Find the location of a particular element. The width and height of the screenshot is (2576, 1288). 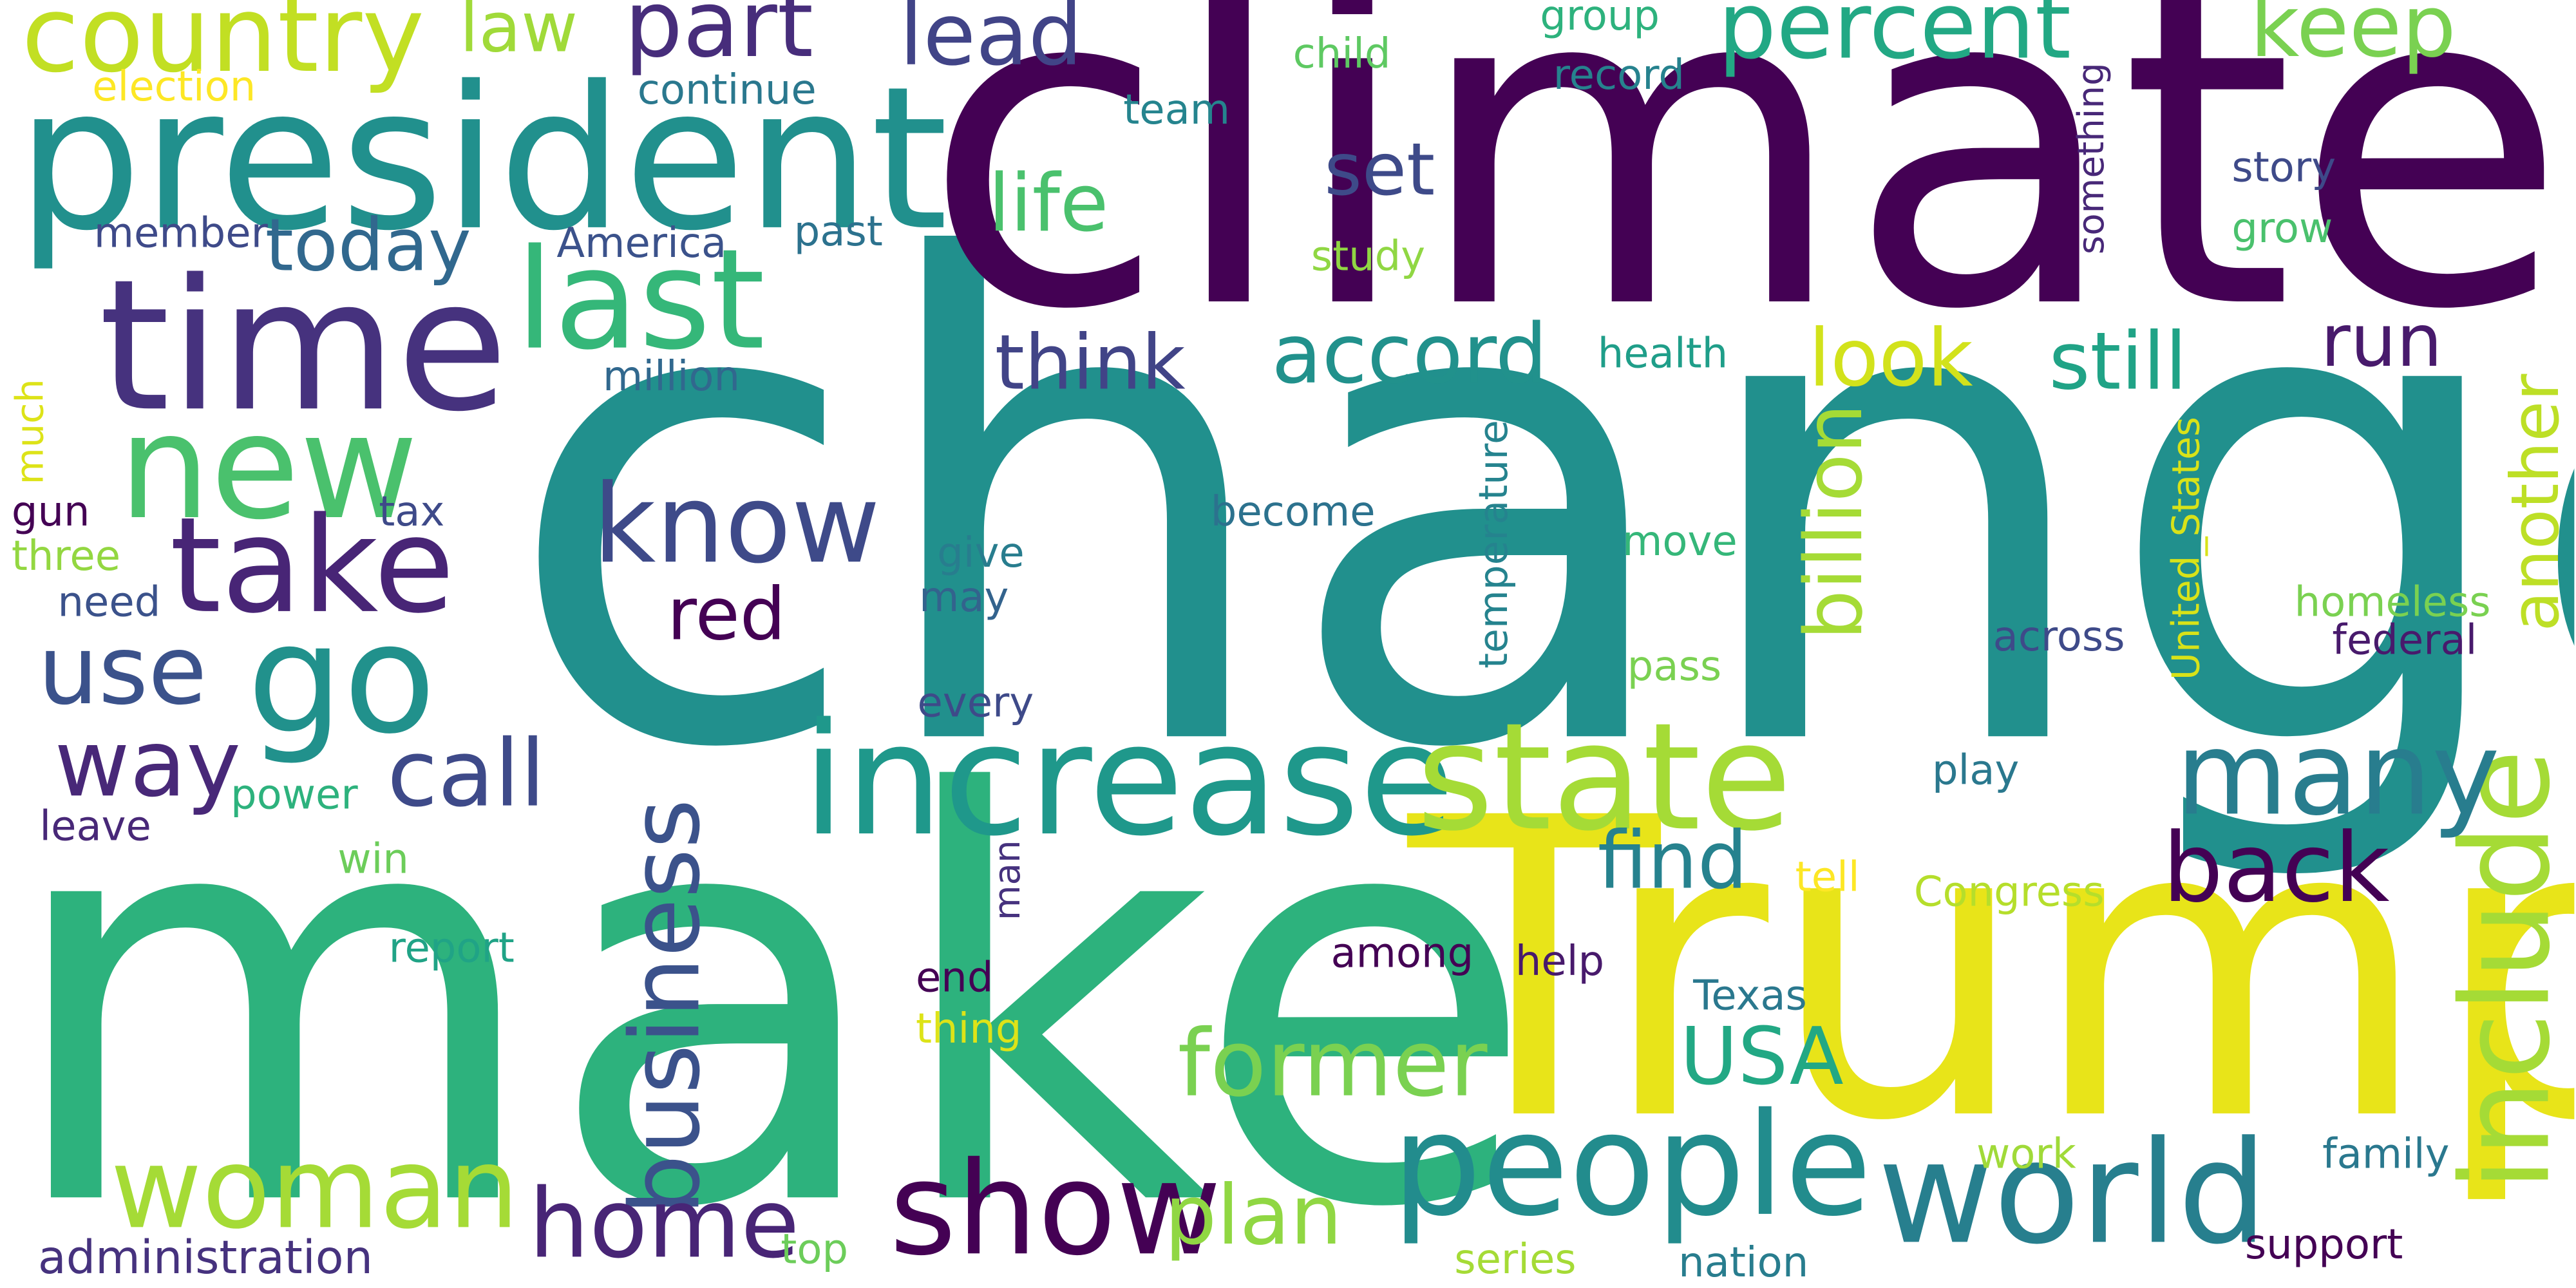

word-know: know is located at coordinates (736, 525).